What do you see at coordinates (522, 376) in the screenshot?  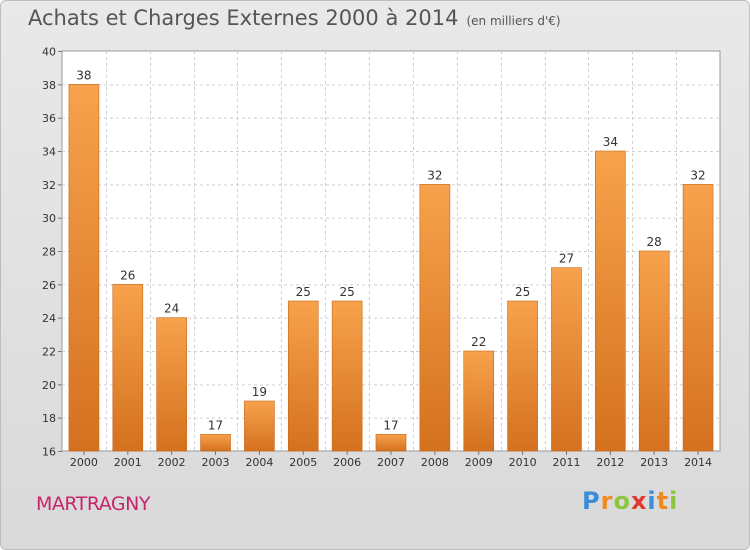 I see `bar-2010` at bounding box center [522, 376].